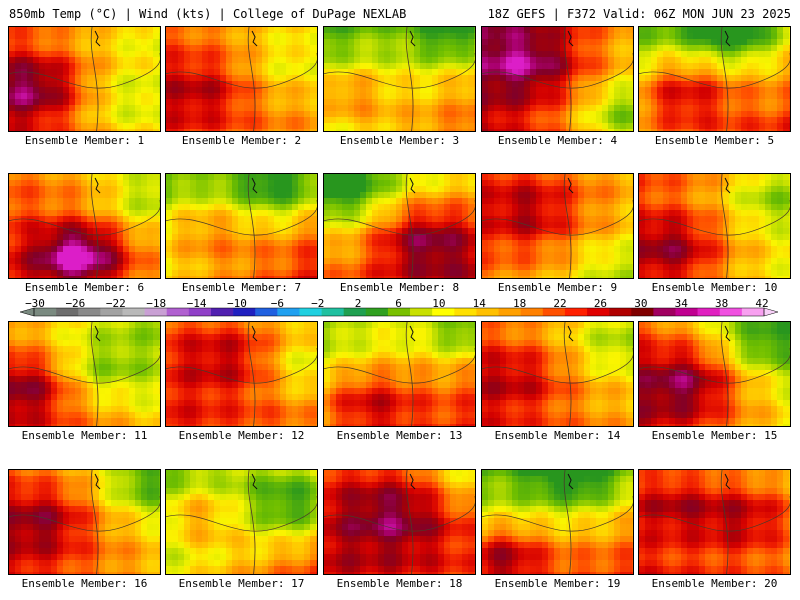  Describe the element at coordinates (115, 303) in the screenshot. I see `colorbar-tick: −22` at that location.